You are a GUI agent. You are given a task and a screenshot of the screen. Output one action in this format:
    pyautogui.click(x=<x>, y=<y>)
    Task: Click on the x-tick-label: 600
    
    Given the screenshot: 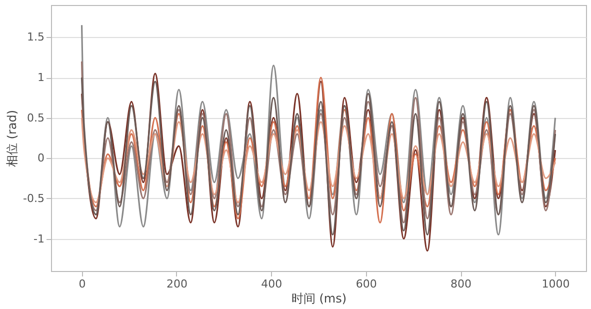 What is the action you would take?
    pyautogui.click(x=366, y=284)
    